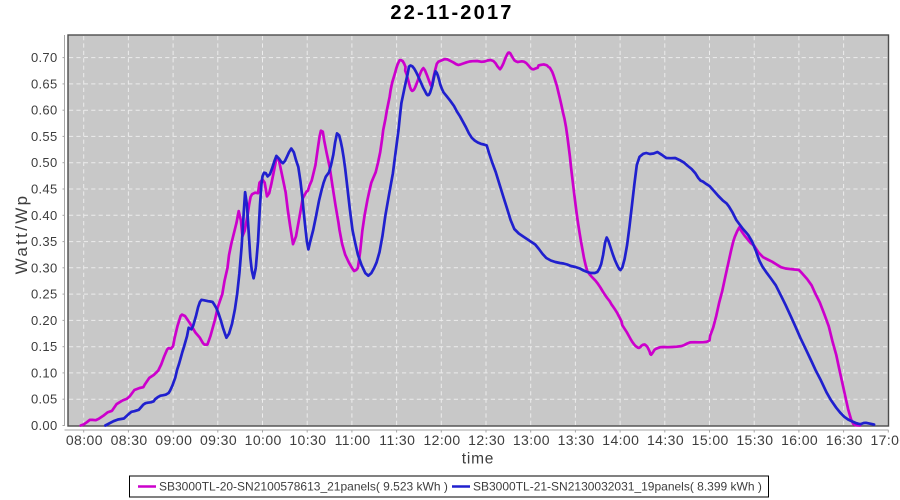 This screenshot has width=900, height=500. I want to click on svg-text: 13:00, so click(531, 440).